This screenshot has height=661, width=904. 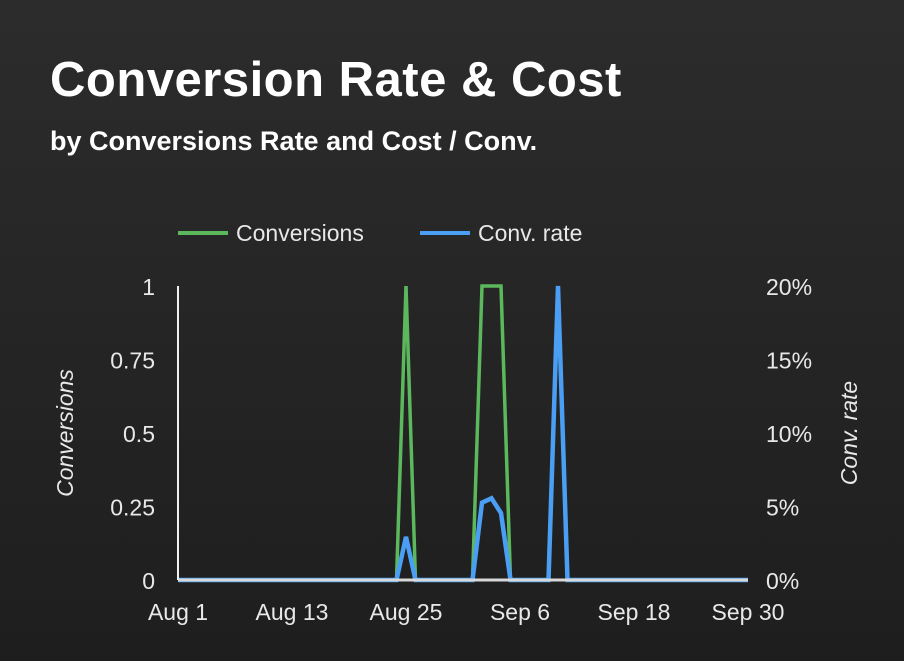 I want to click on x-tick-label: Sep 18, so click(x=634, y=612).